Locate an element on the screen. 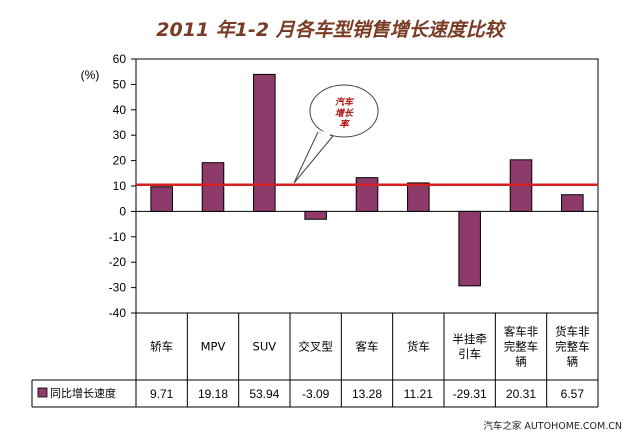 Image resolution: width=629 pixels, height=437 pixels. watermark-text: 汽车之家 AUTOHOME.COM.CN is located at coordinates (552, 426).